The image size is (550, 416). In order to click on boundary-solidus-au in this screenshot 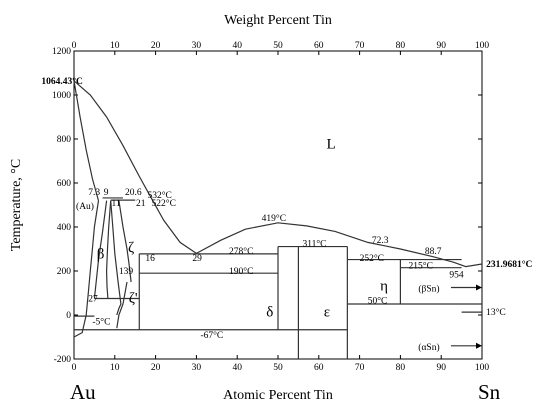, I will do `click(86, 140)`.